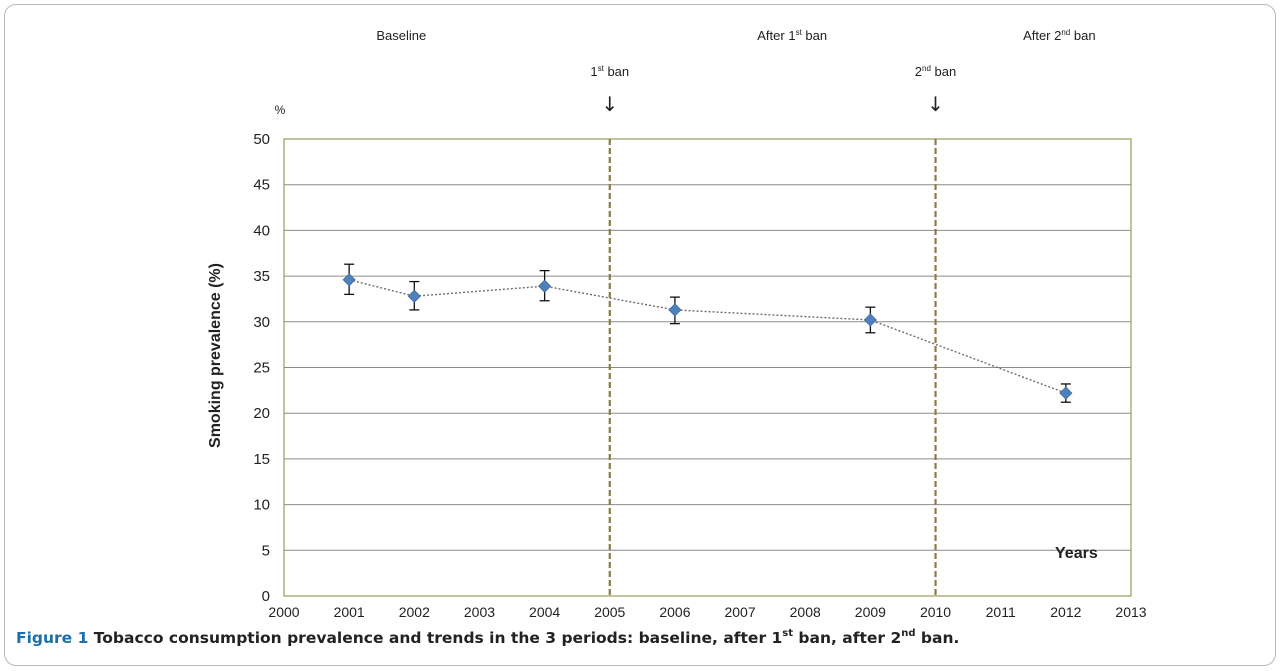 This screenshot has width=1282, height=671. I want to click on period-label-1: Baseline, so click(401, 35).